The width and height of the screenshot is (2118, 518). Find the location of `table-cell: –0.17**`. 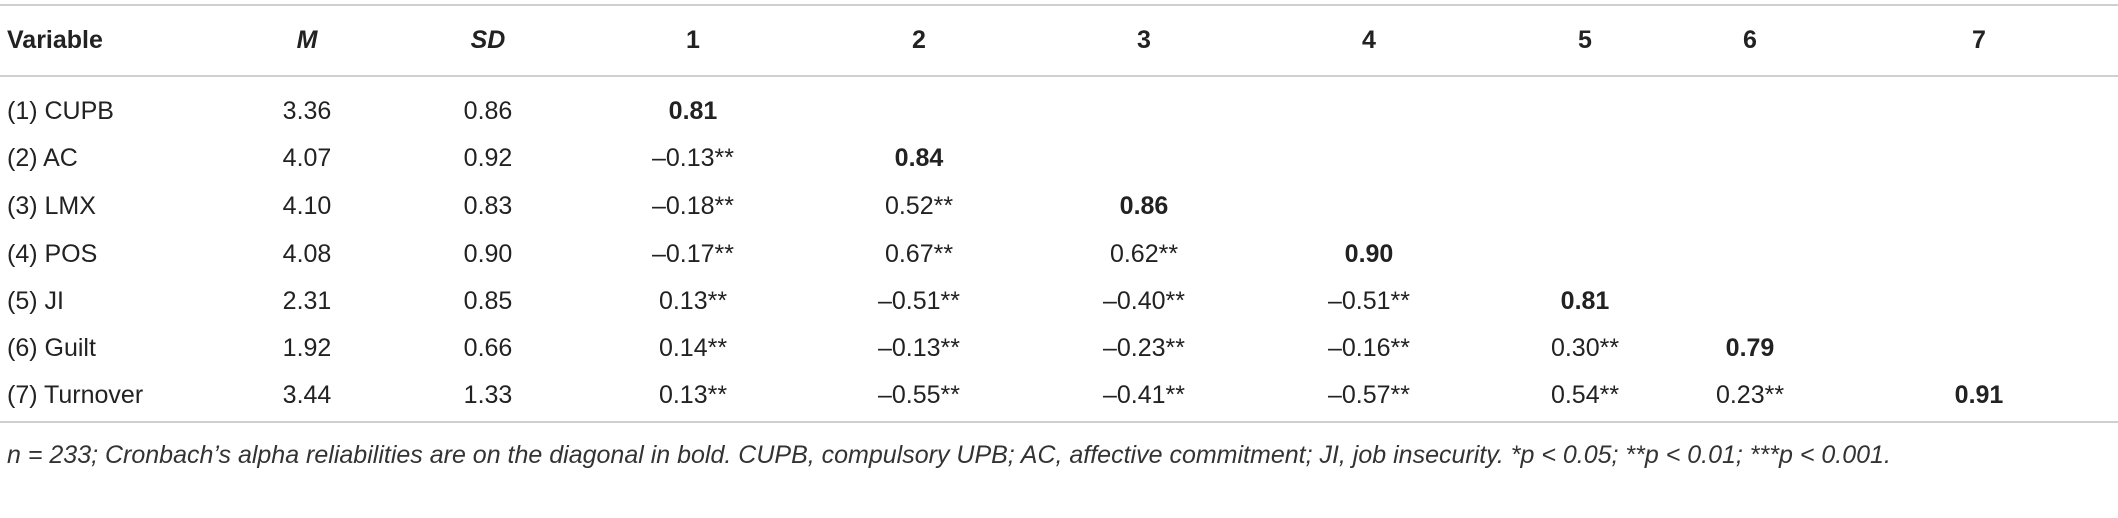

table-cell: –0.17** is located at coordinates (693, 254).